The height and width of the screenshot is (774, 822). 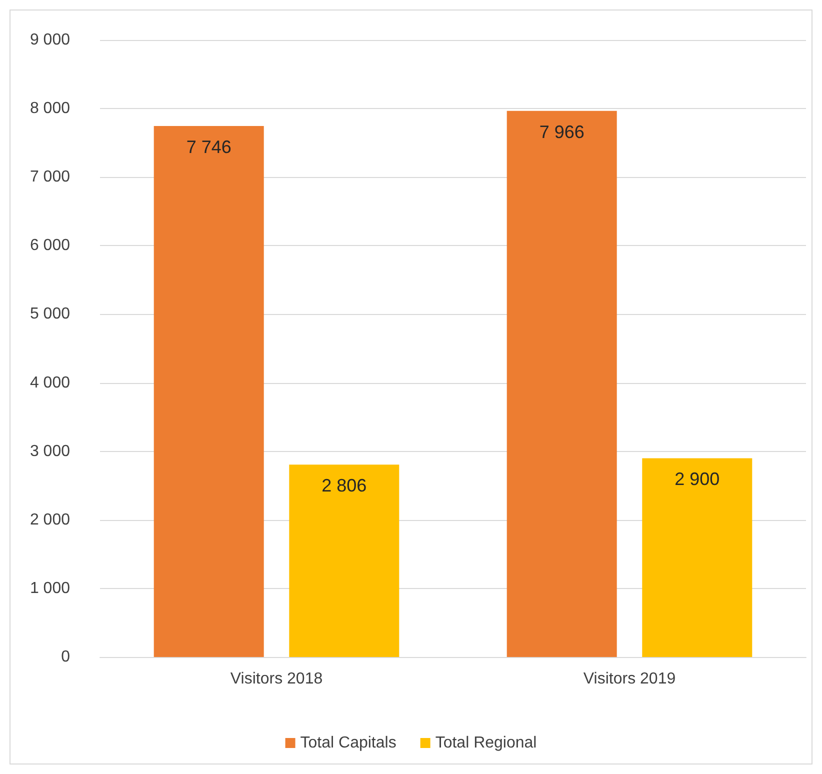 I want to click on y-tick-label: 4 000, so click(x=50, y=383).